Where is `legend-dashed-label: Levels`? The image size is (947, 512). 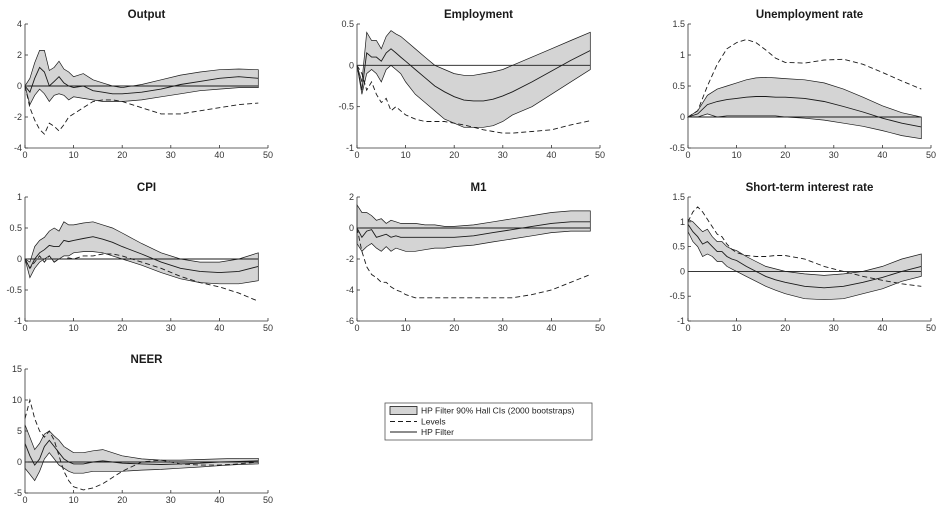
legend-dashed-label: Levels is located at coordinates (433, 422).